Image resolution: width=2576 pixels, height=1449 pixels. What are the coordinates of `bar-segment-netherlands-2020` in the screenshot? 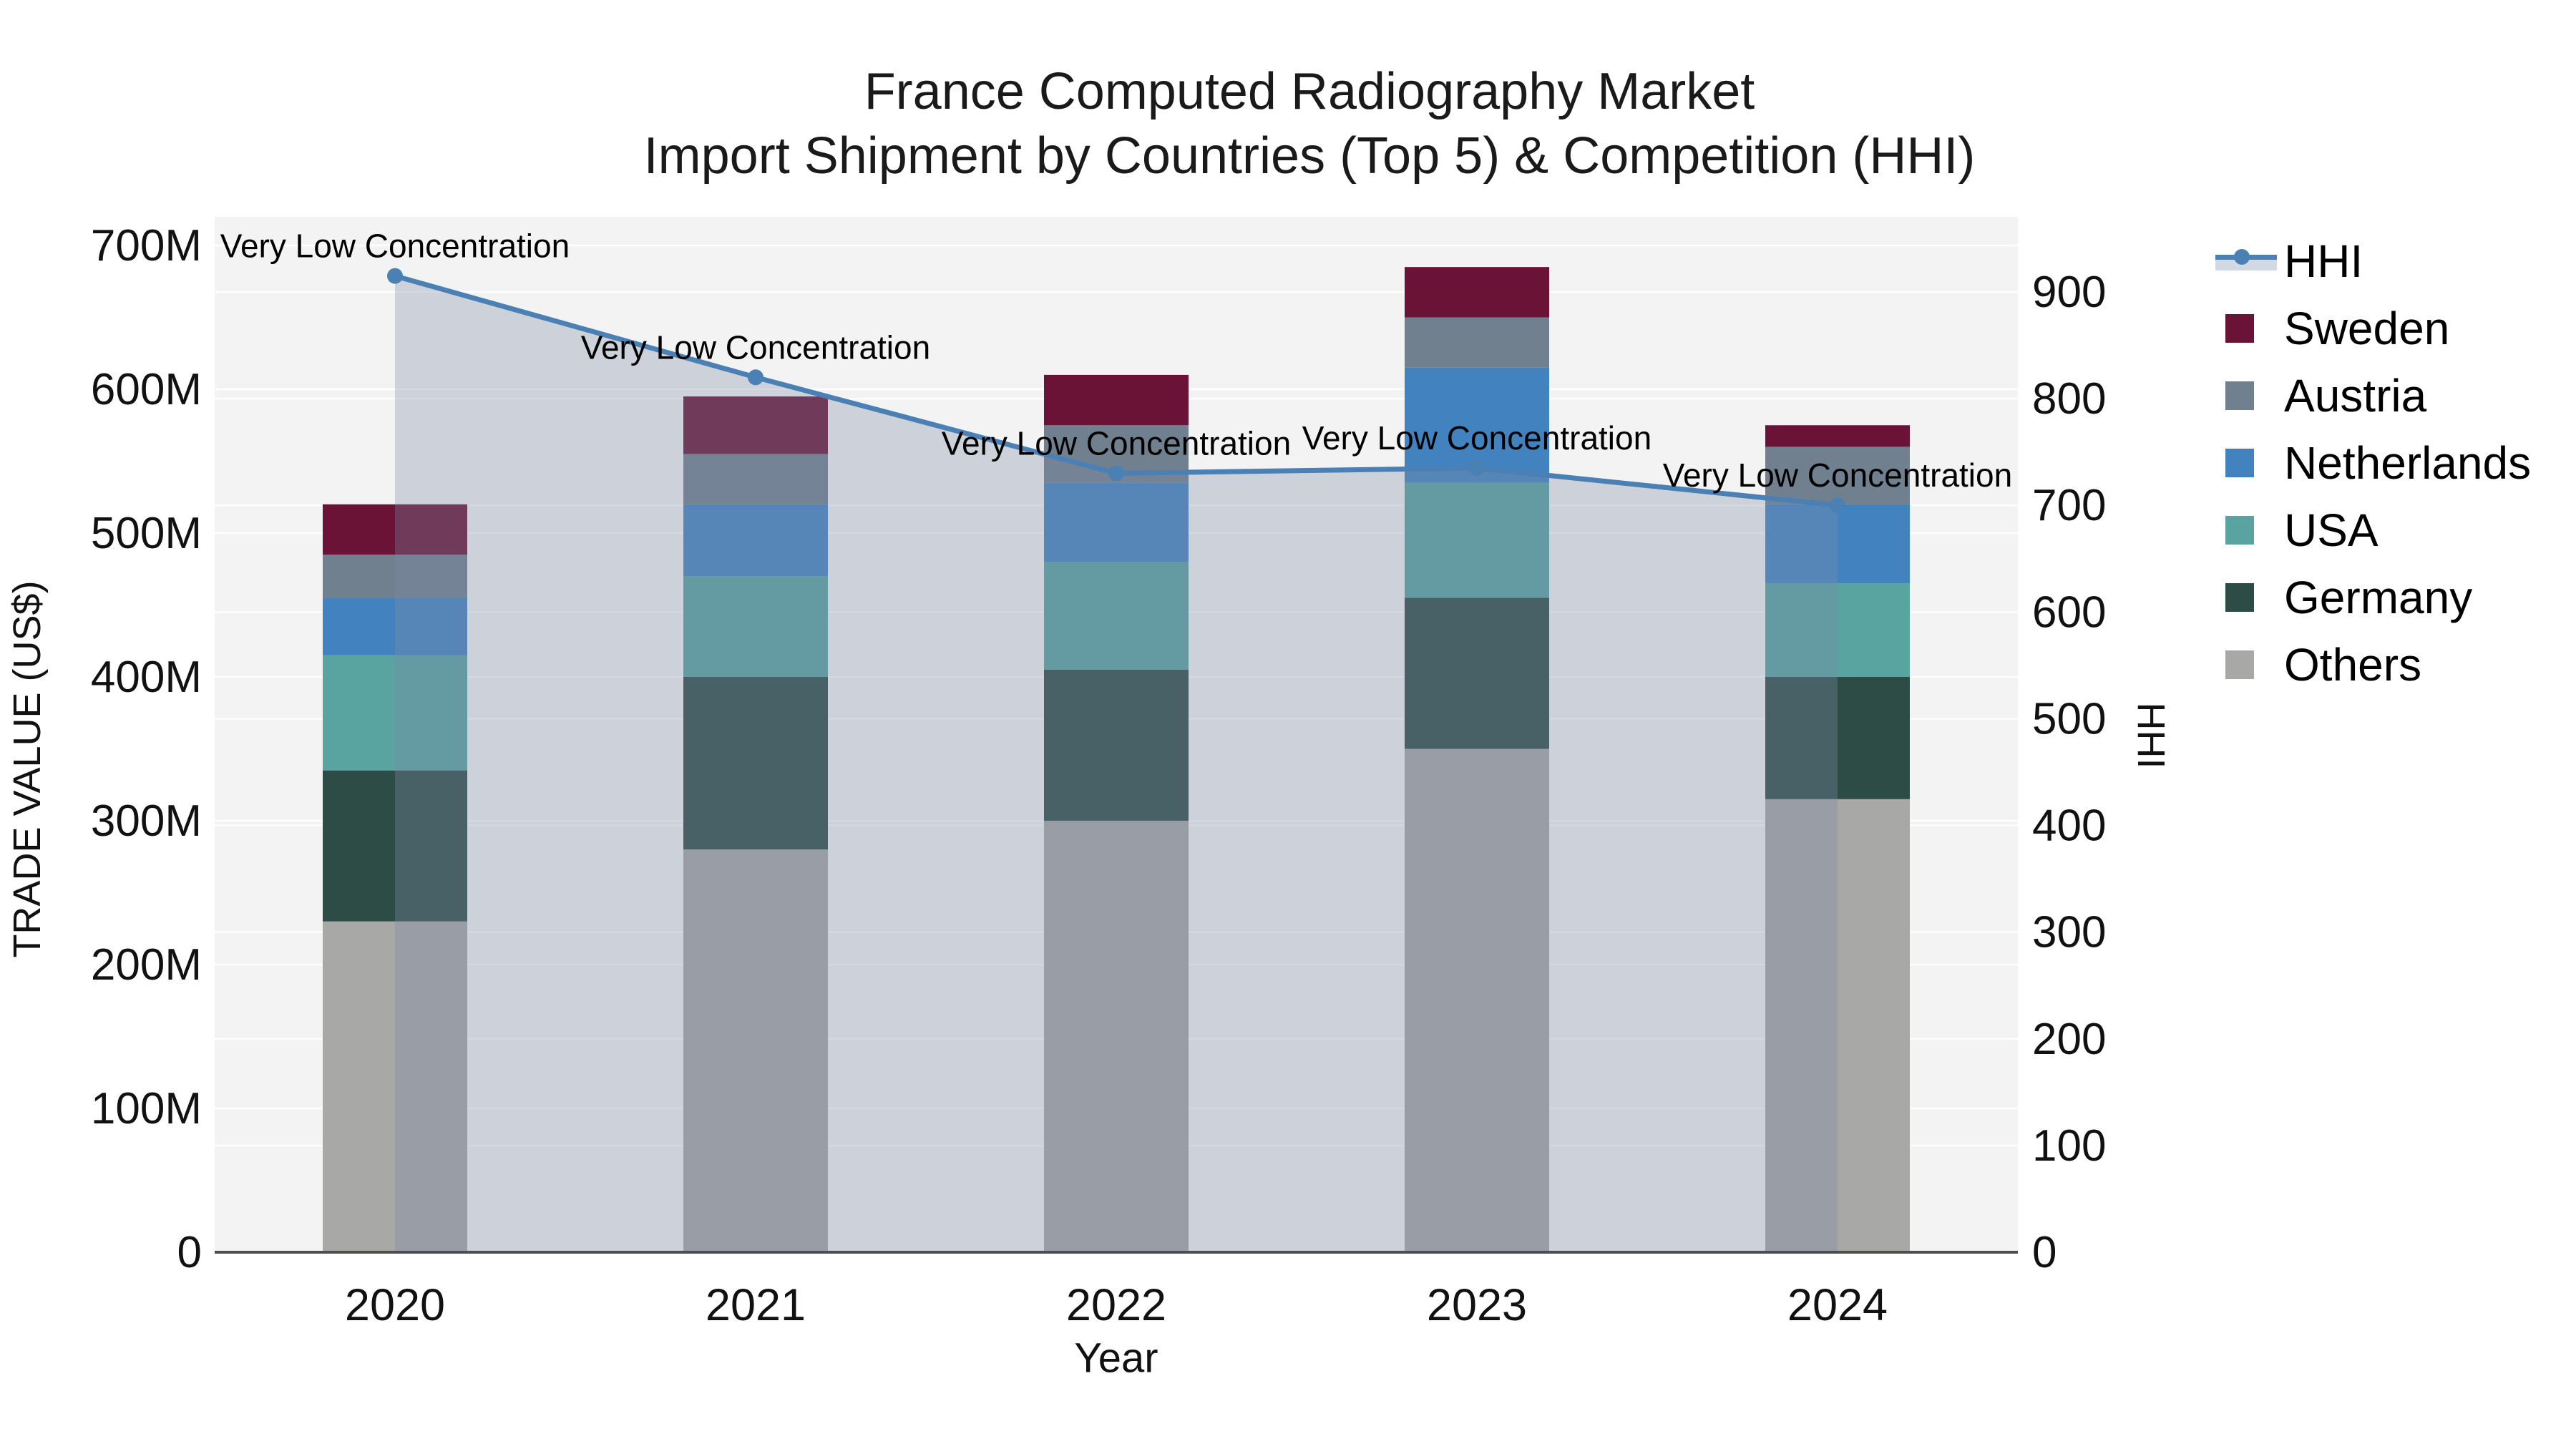 It's located at (395, 626).